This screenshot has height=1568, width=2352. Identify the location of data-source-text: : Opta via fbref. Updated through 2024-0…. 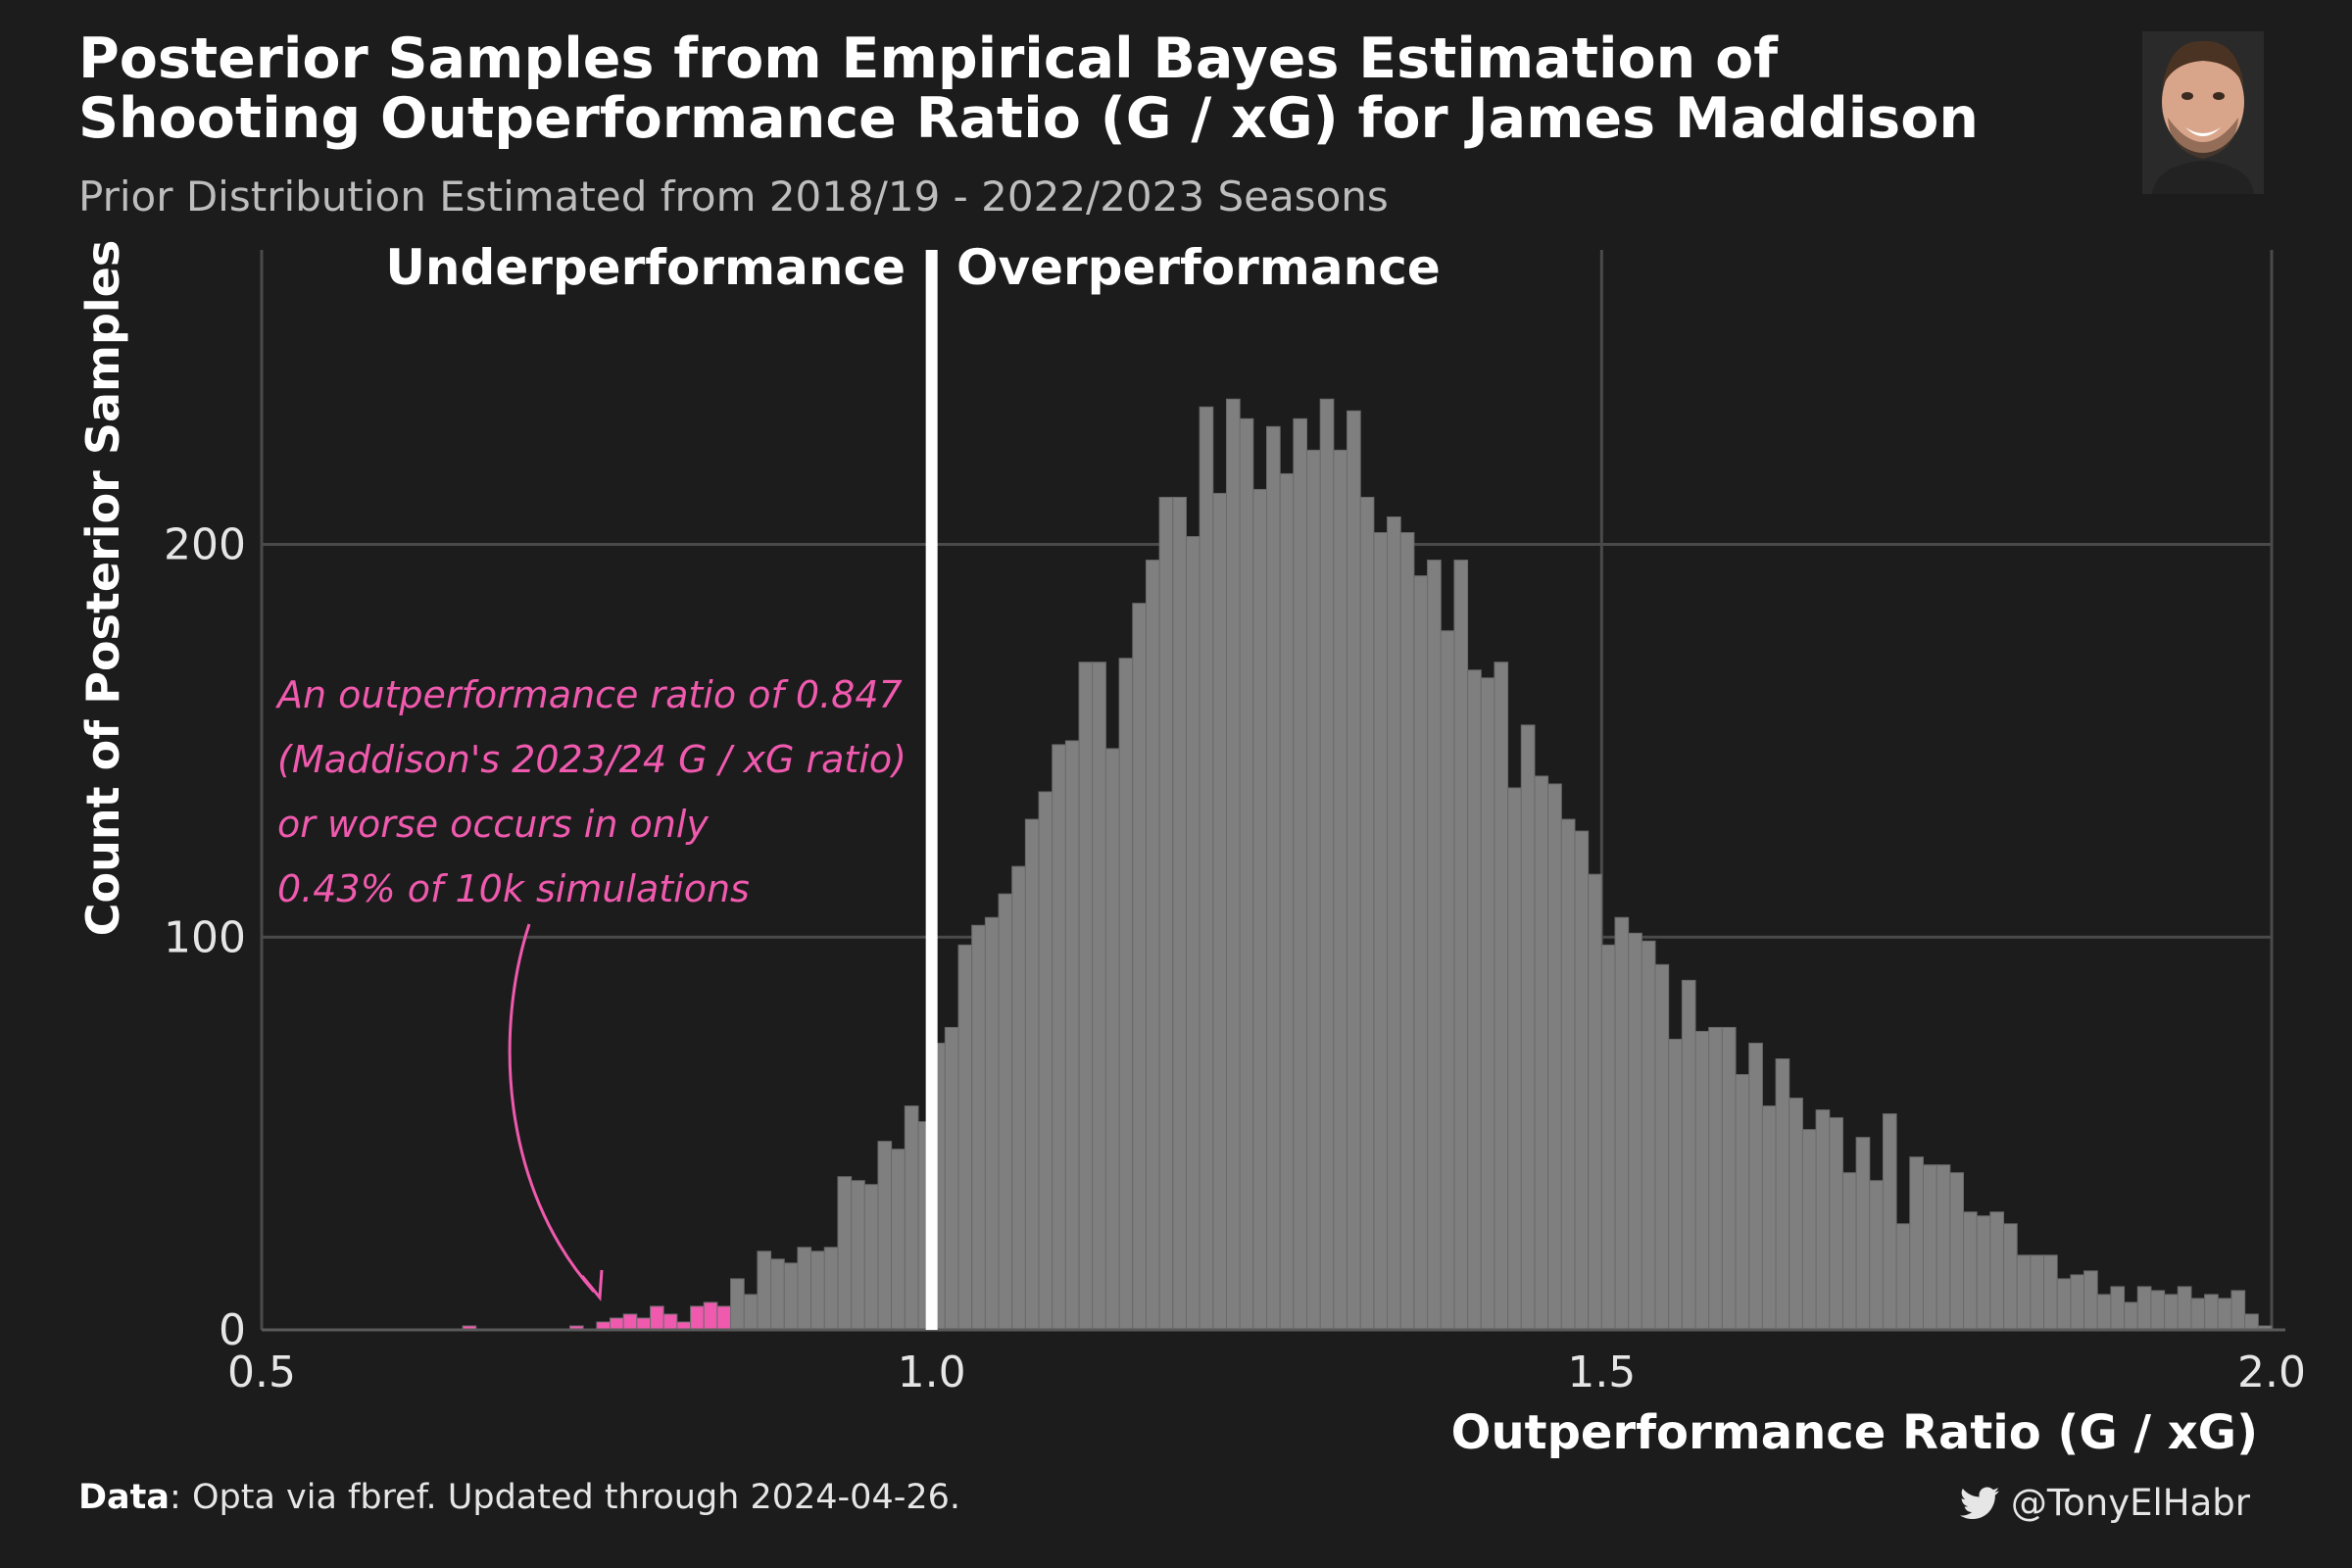
(565, 1497).